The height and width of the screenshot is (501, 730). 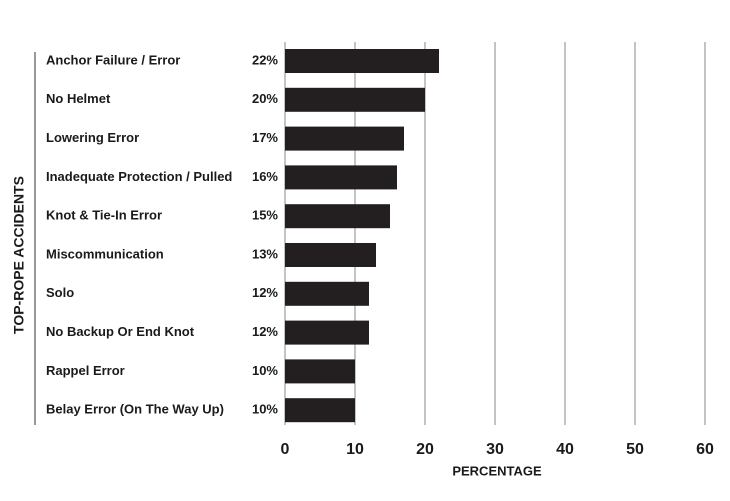 I want to click on x-tick-label: 20, so click(x=425, y=449).